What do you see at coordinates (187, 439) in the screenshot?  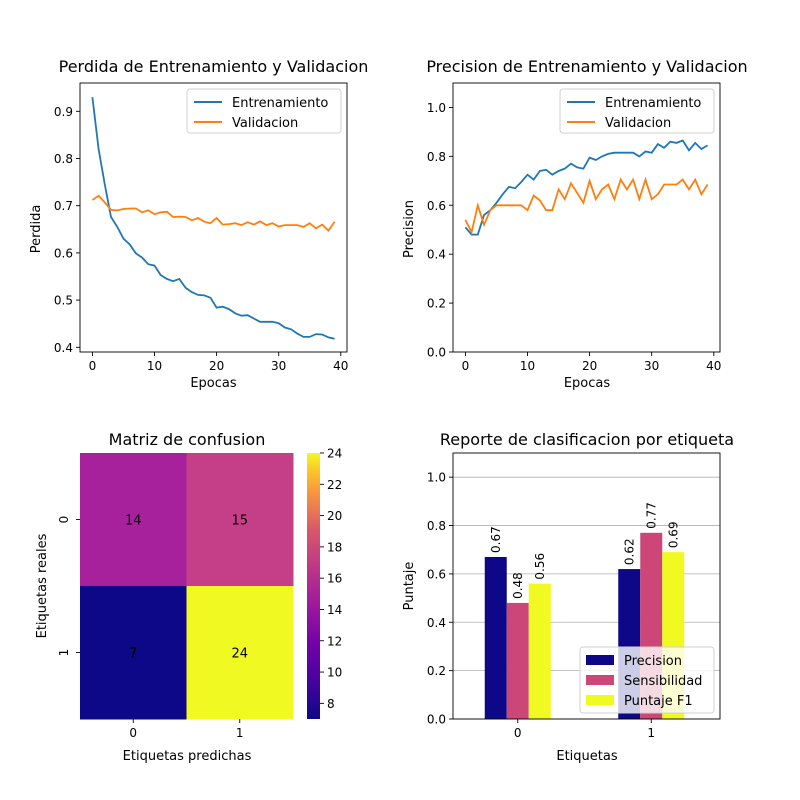 I see `confusion-matrix-title: Matriz de confusion` at bounding box center [187, 439].